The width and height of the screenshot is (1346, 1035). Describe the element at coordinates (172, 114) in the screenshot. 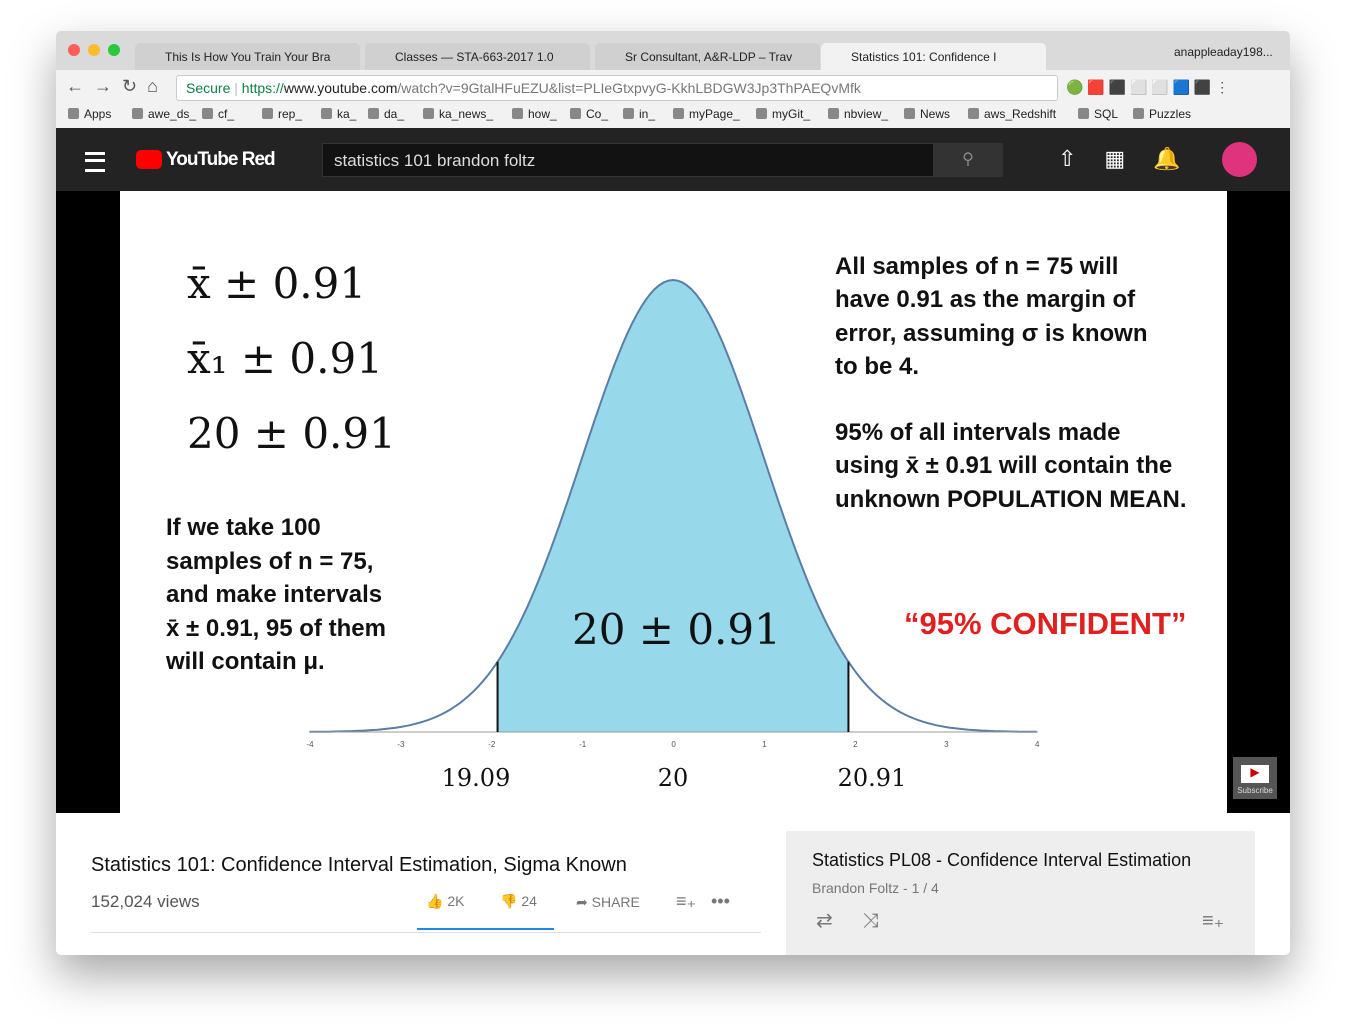

I see `bookmark-label: awe_ds_` at that location.